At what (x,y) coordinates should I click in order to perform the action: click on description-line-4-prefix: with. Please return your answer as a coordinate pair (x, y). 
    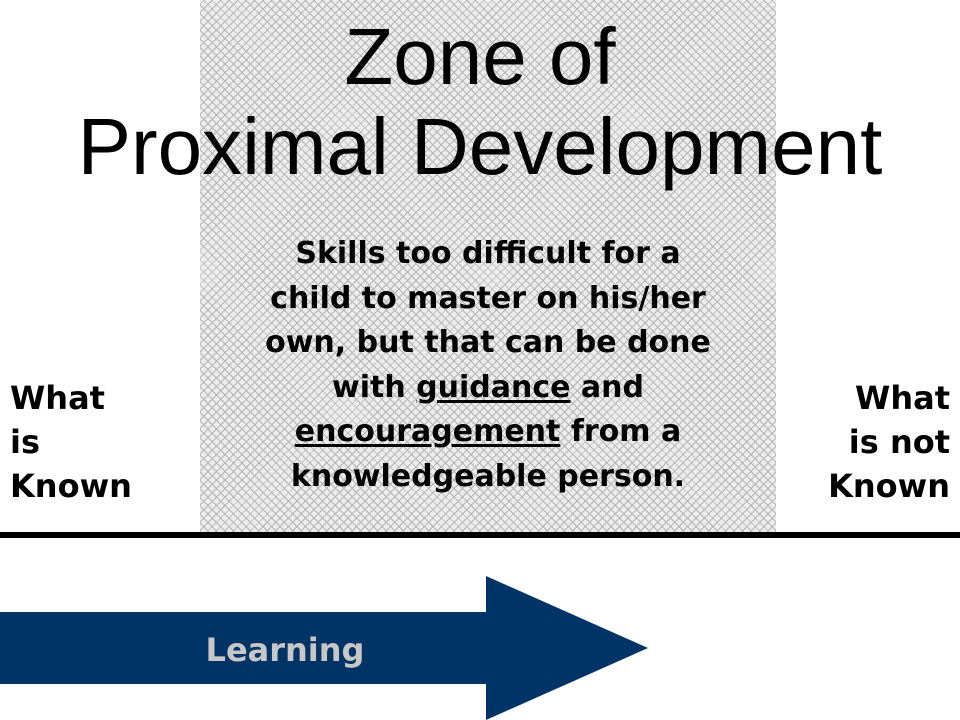
    Looking at the image, I should click on (374, 387).